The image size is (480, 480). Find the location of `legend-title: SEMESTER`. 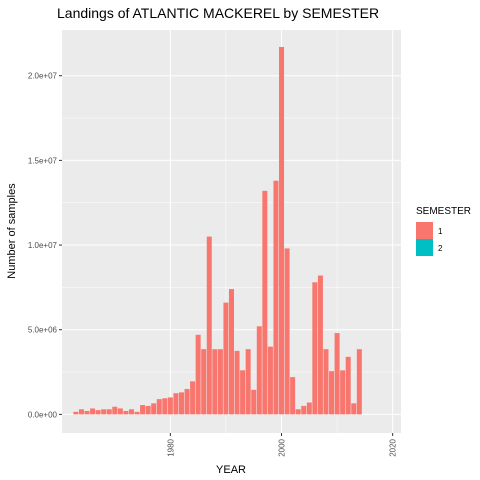

legend-title: SEMESTER is located at coordinates (443, 211).